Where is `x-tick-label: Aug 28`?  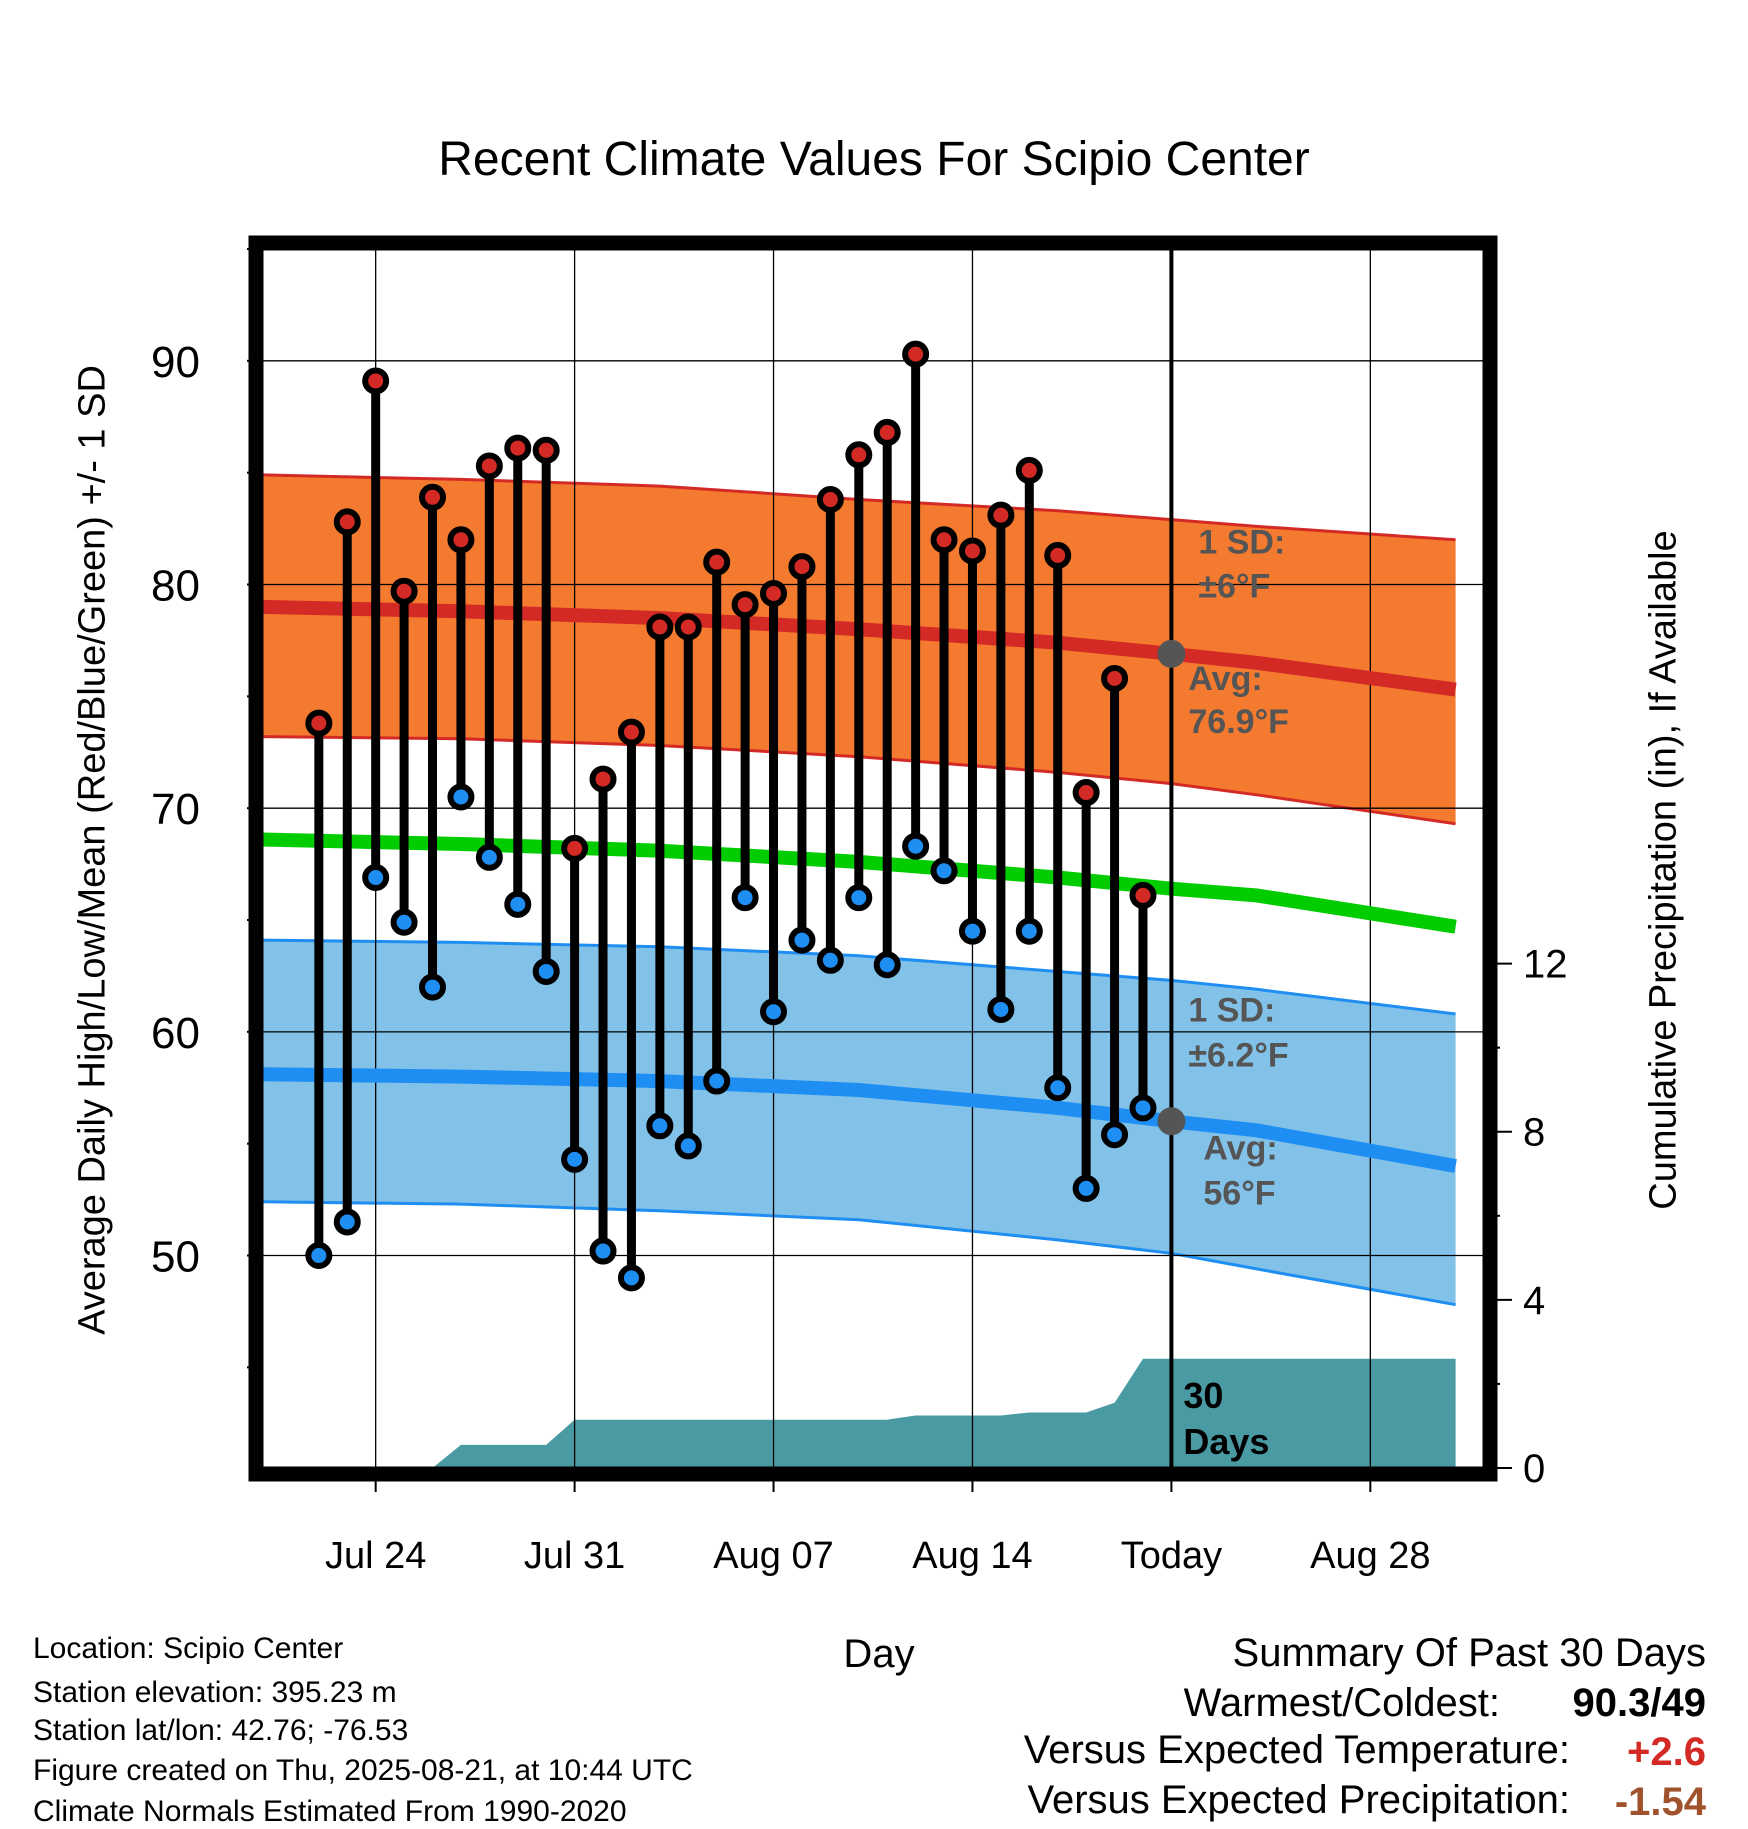 x-tick-label: Aug 28 is located at coordinates (1370, 1556).